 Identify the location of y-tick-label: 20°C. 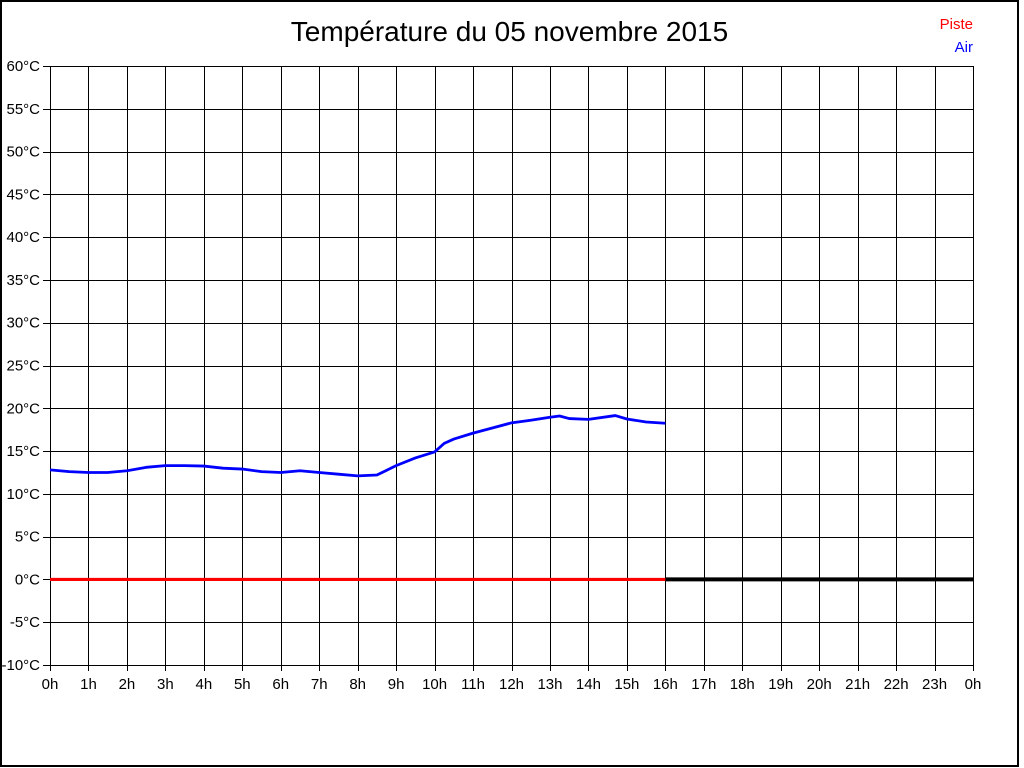
(23, 408).